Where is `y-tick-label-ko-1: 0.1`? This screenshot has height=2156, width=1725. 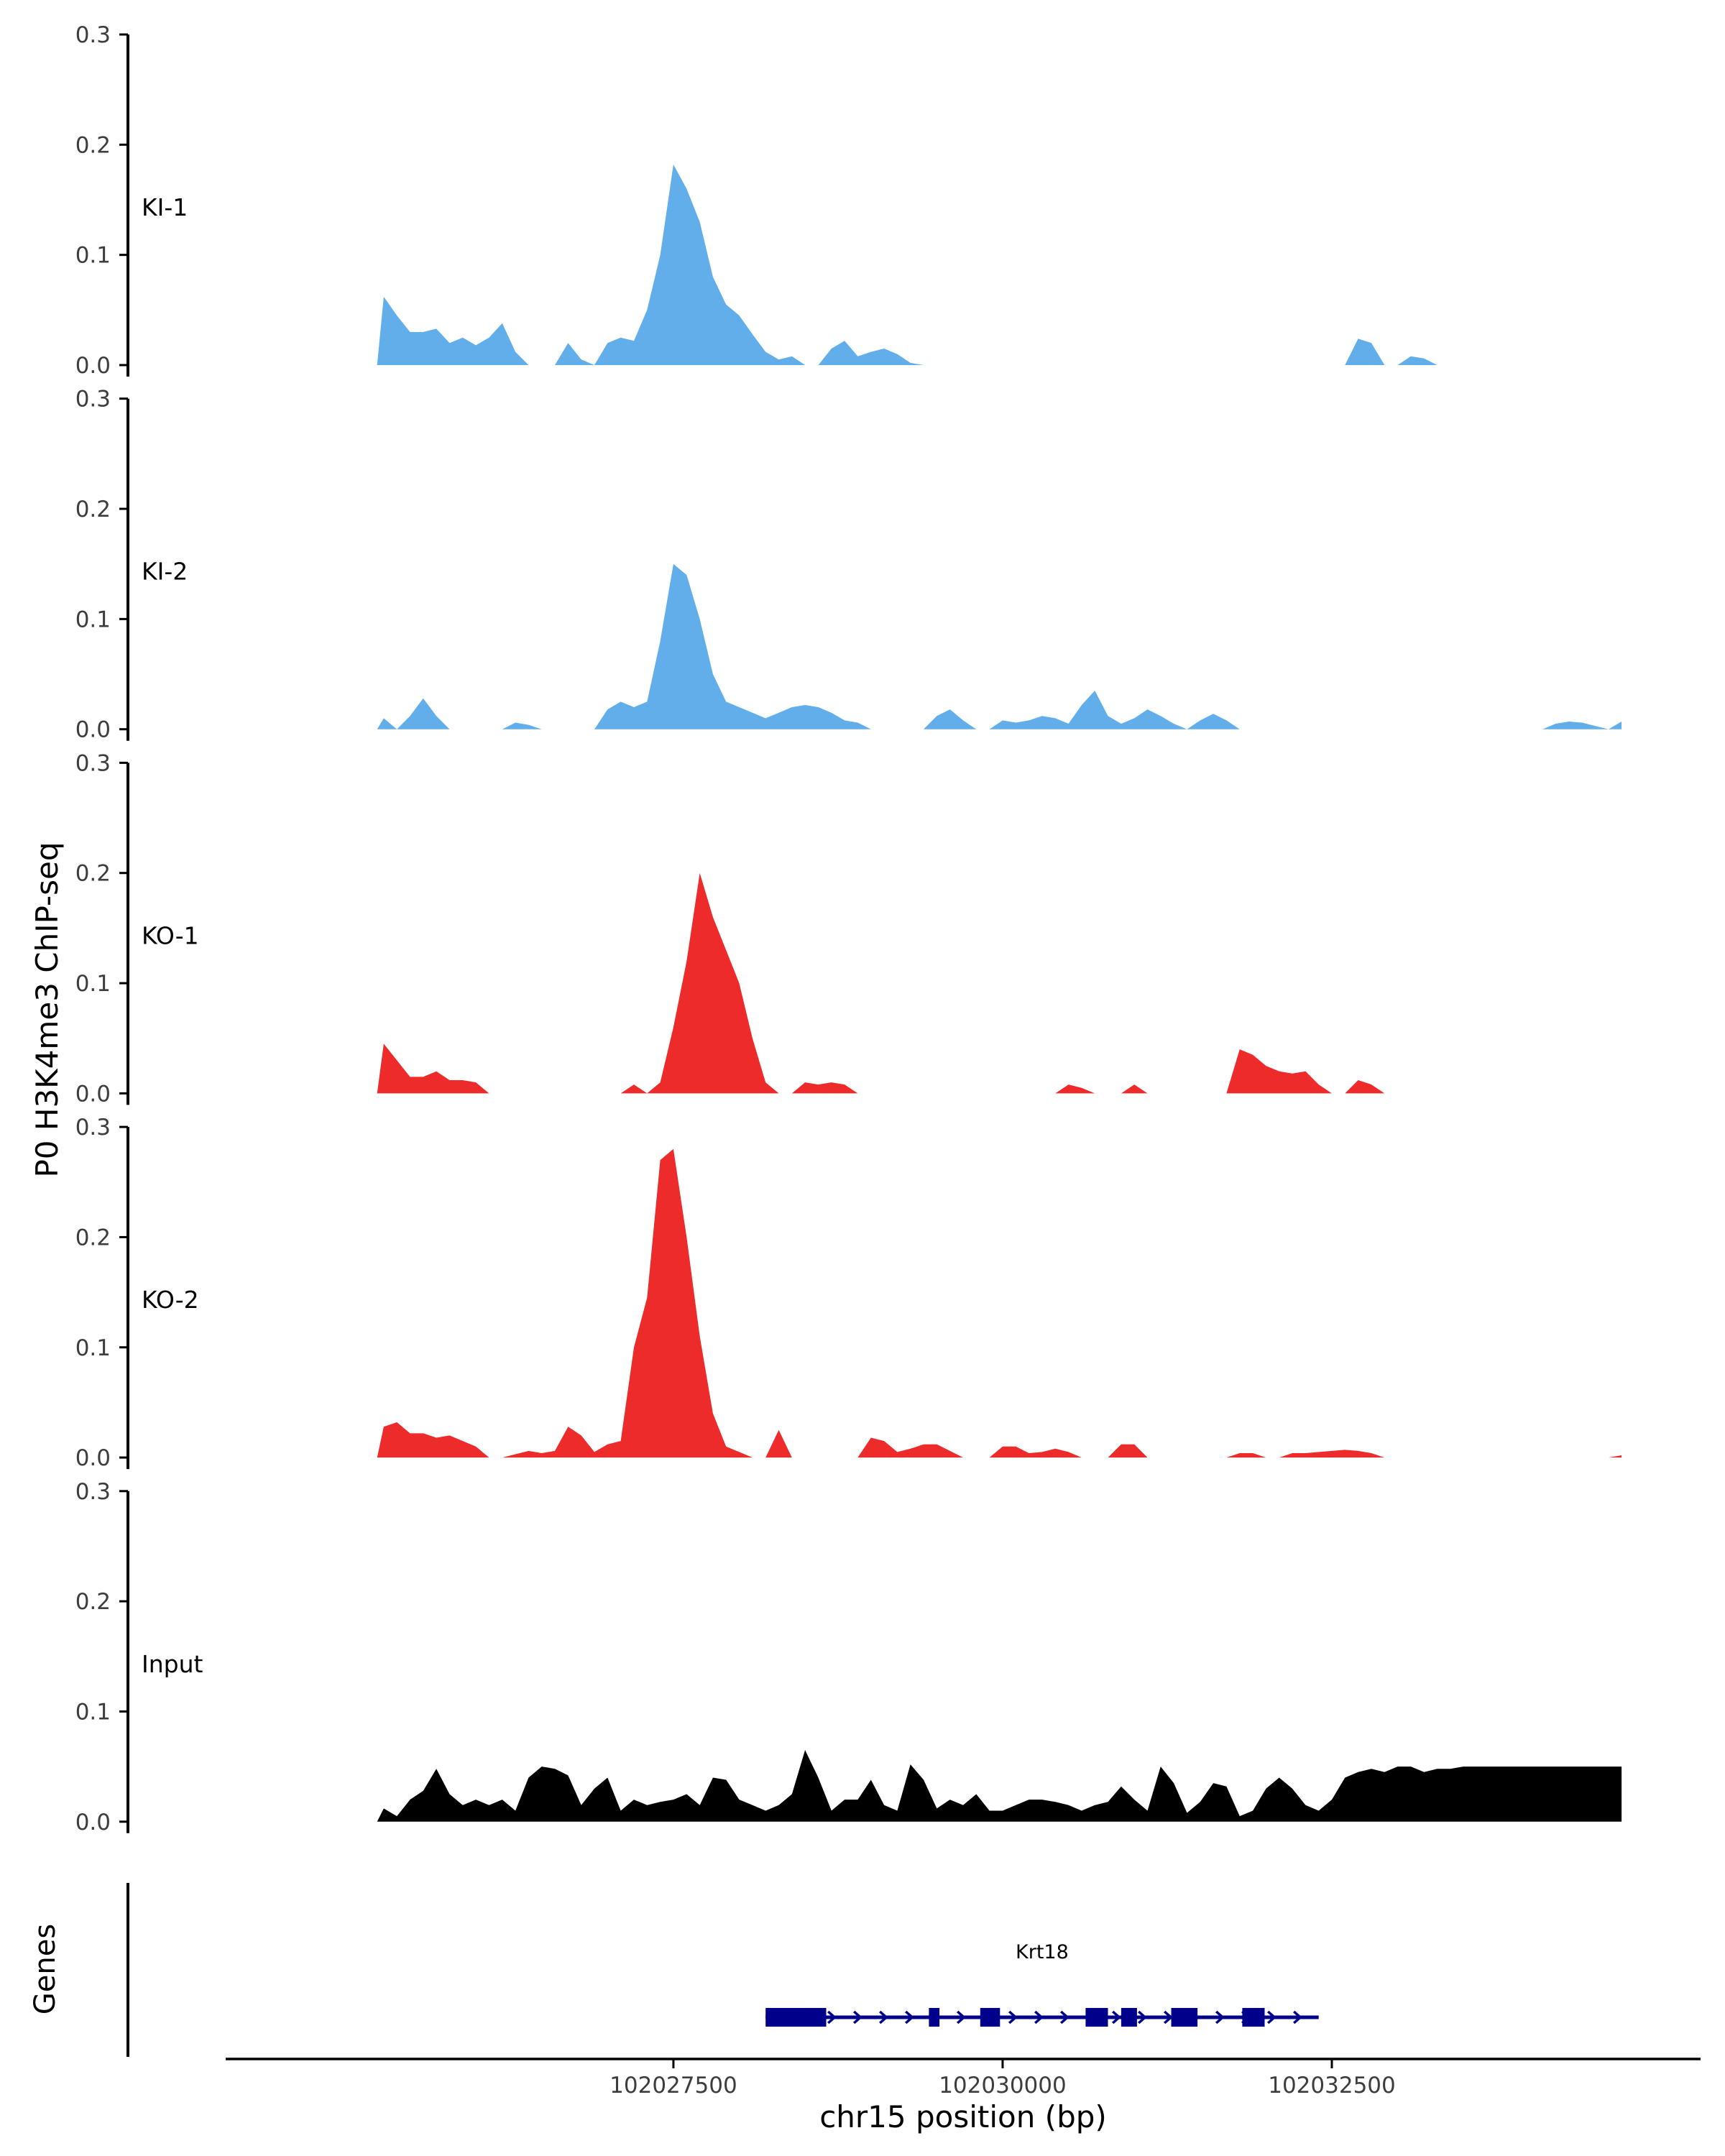 y-tick-label-ko-1: 0.1 is located at coordinates (93, 984).